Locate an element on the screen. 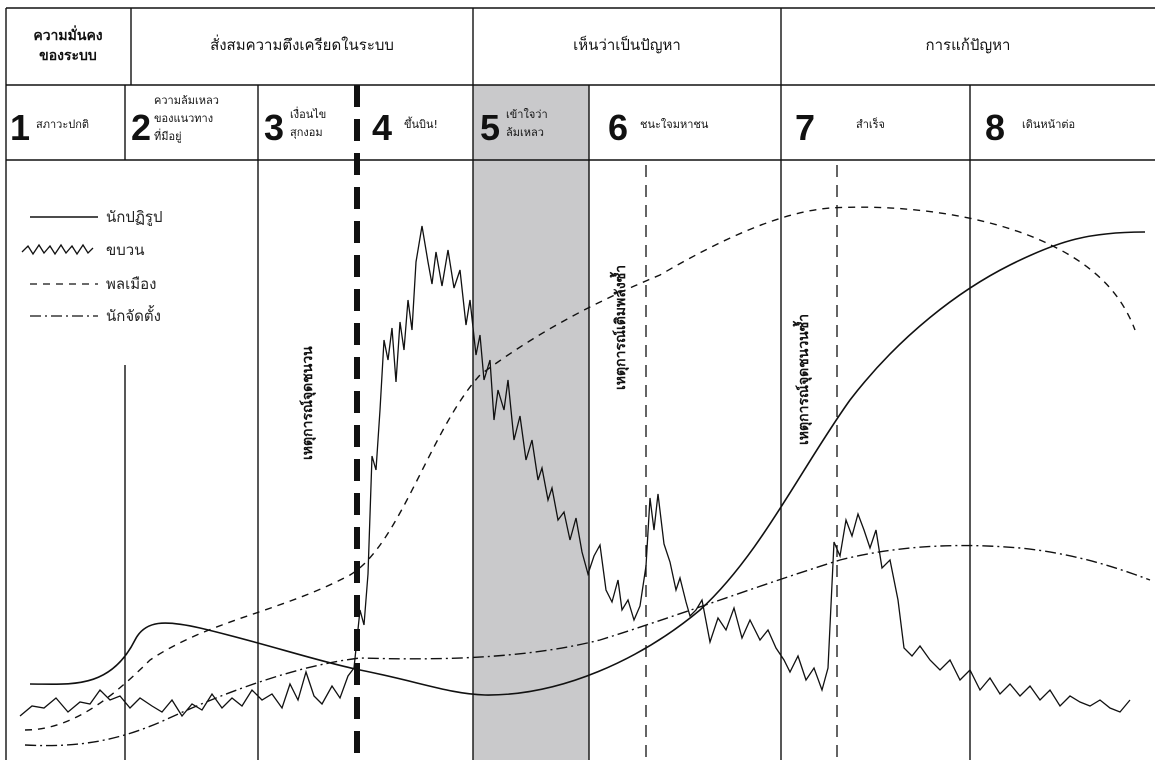 The image size is (1155, 760). legend-citizens-label: พลเมือง is located at coordinates (131, 284).